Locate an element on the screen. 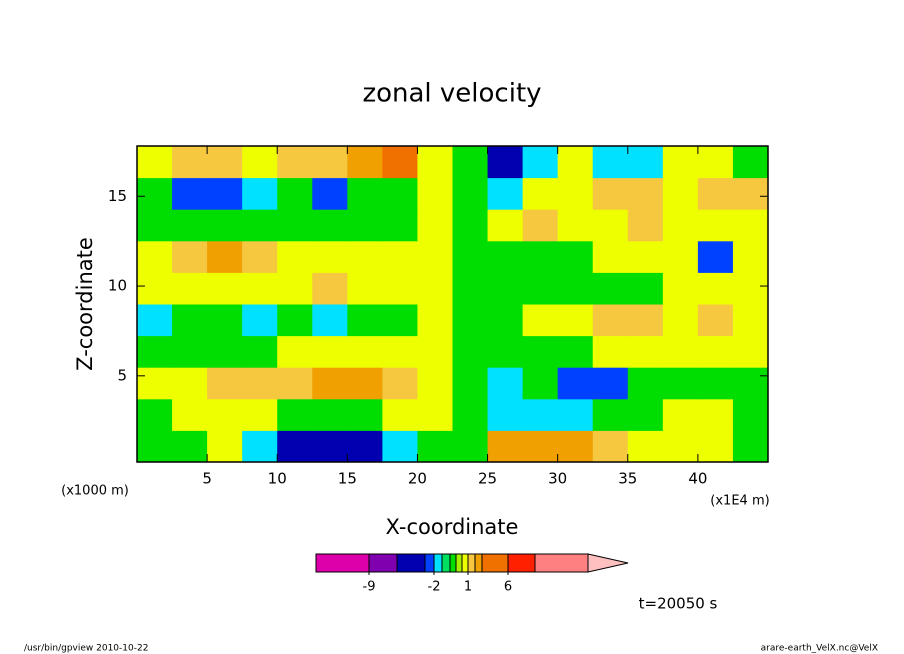 The height and width of the screenshot is (654, 904). x-tick-label: 10 is located at coordinates (277, 479).